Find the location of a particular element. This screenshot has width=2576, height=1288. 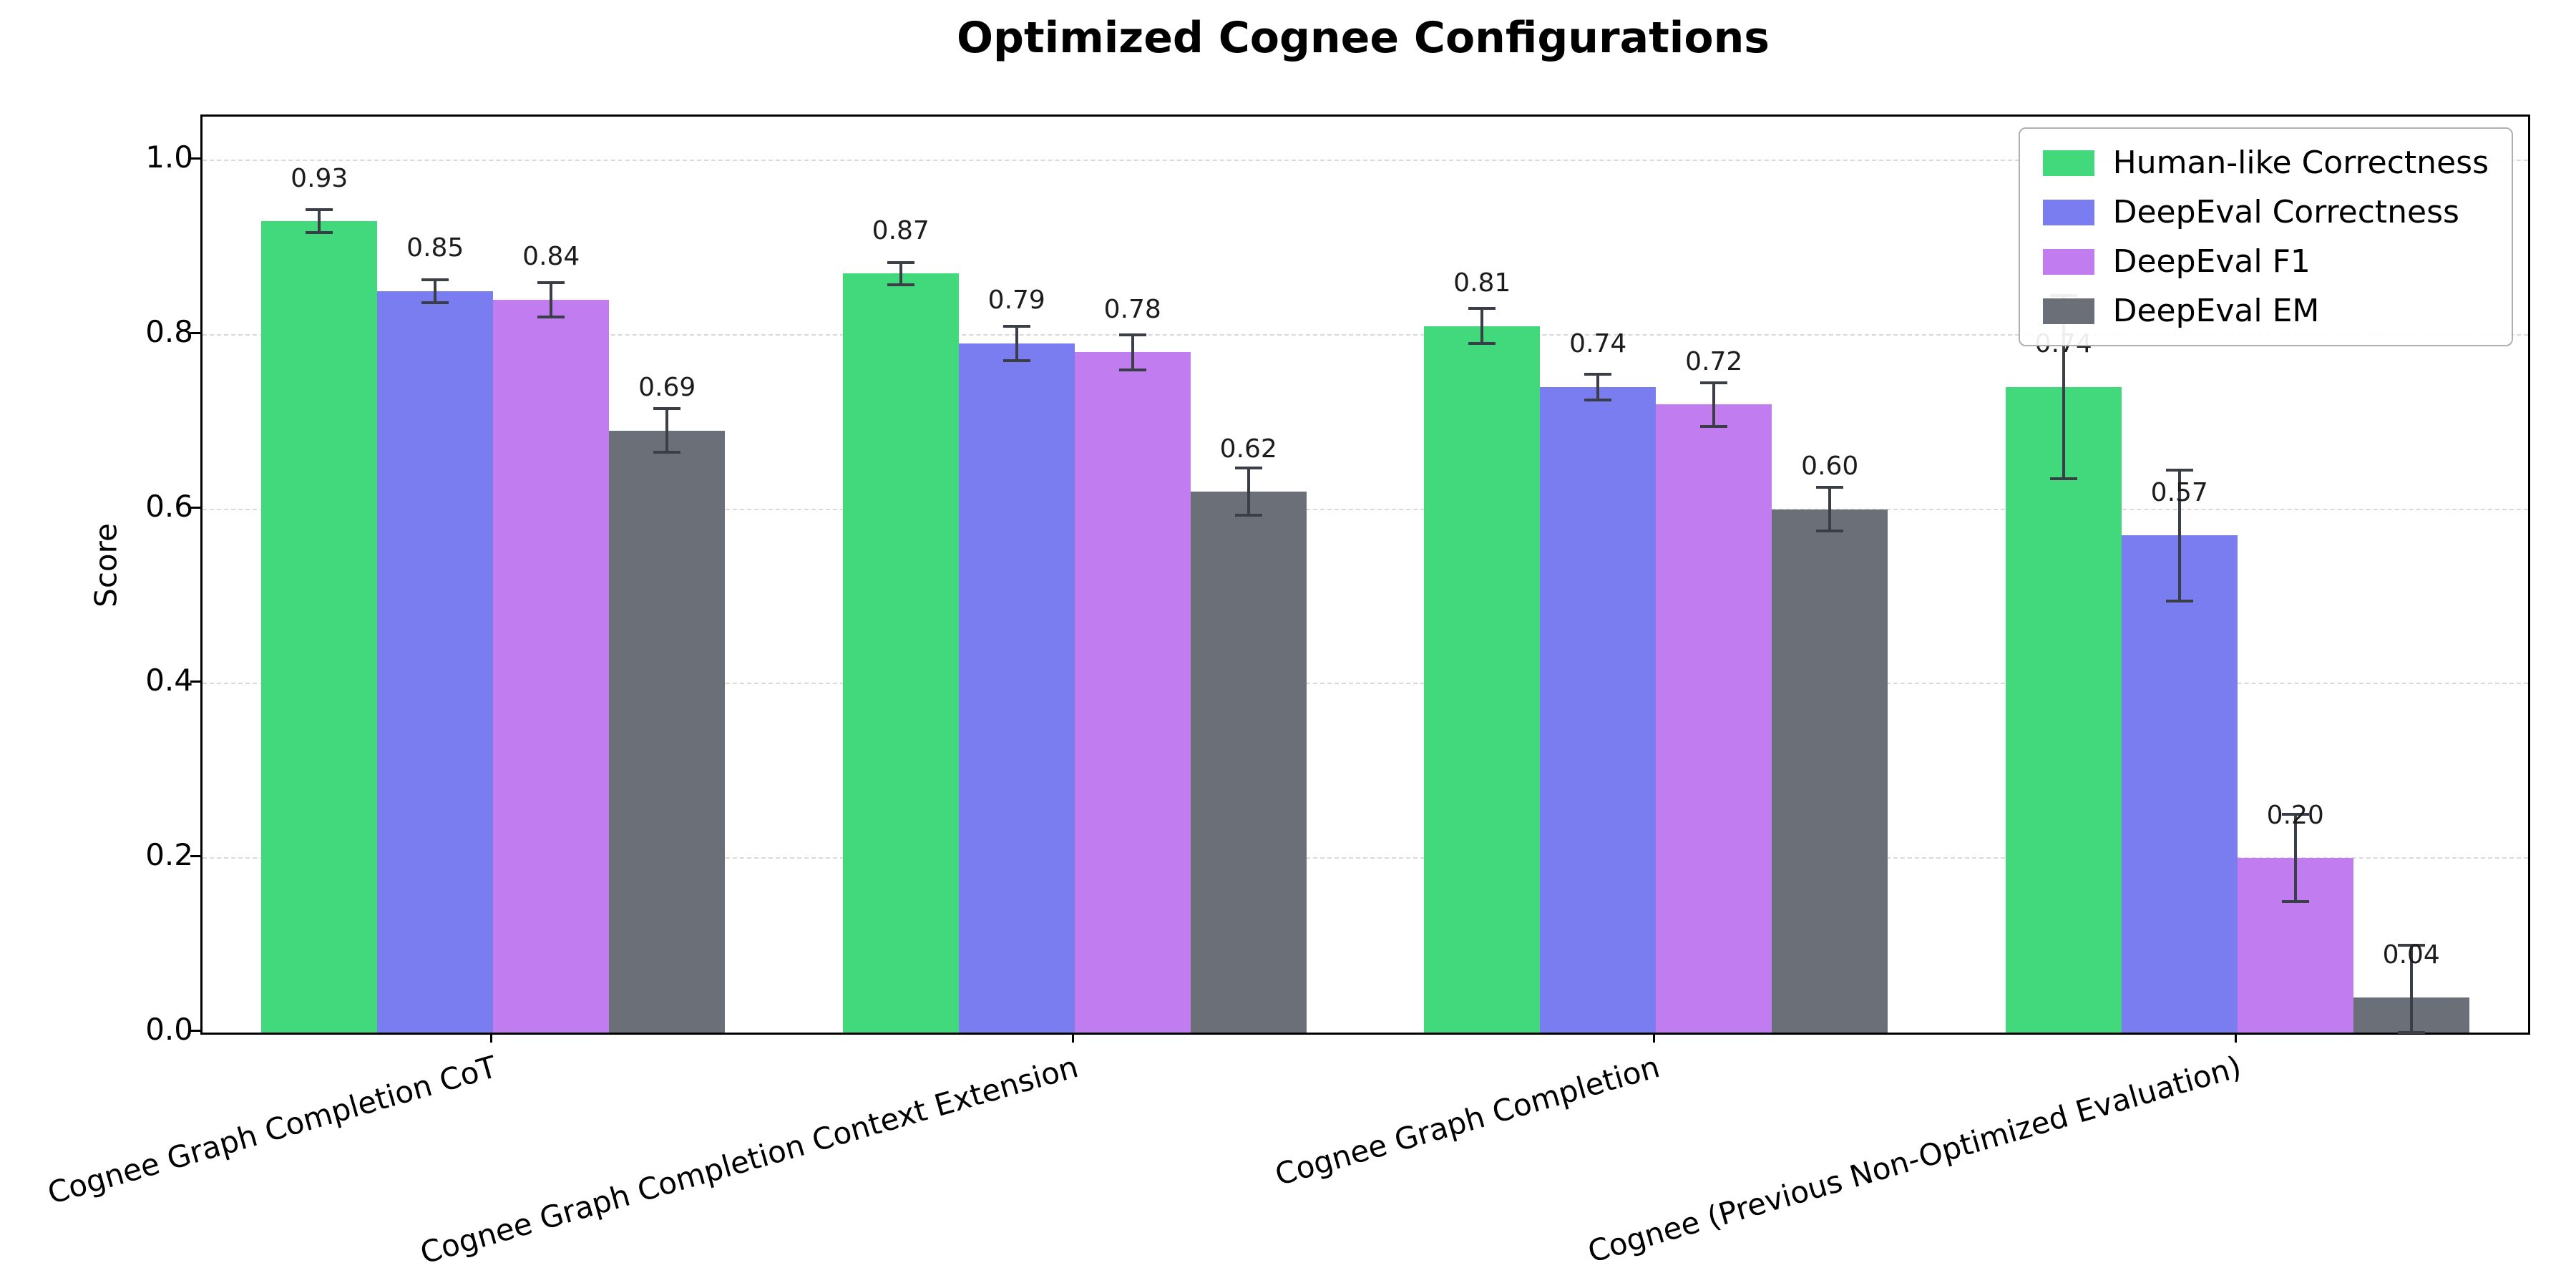

y-tick-label: 0.8 is located at coordinates (169, 331).